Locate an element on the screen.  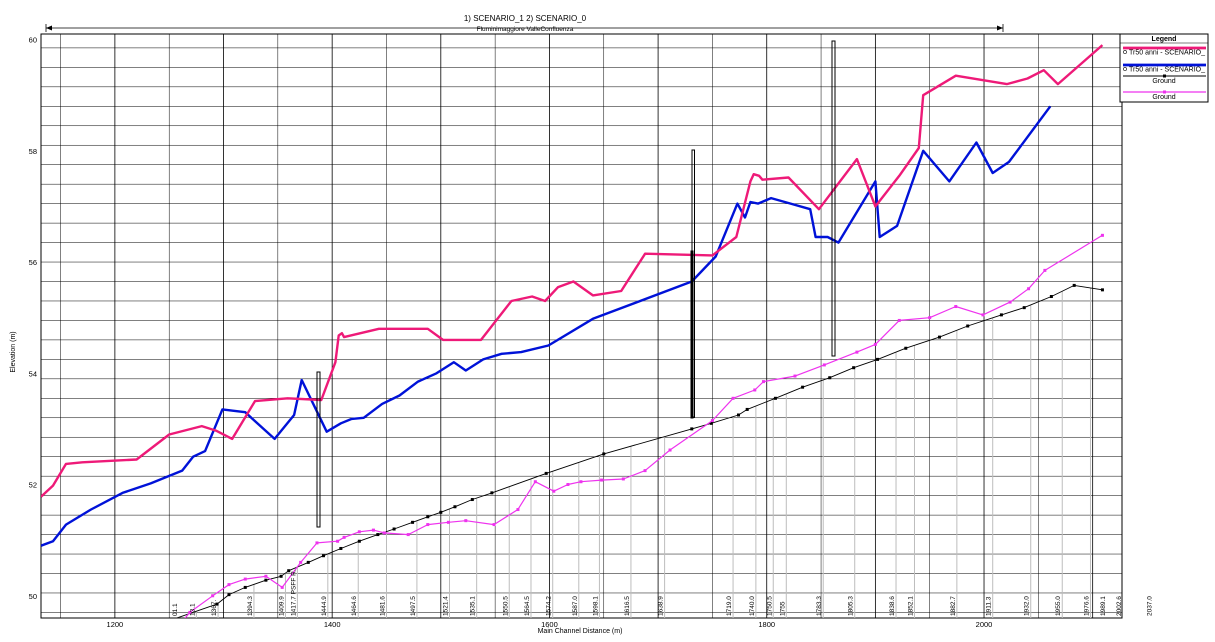
section-label-33: 2002.6 is located at coordinates (1119, 606).